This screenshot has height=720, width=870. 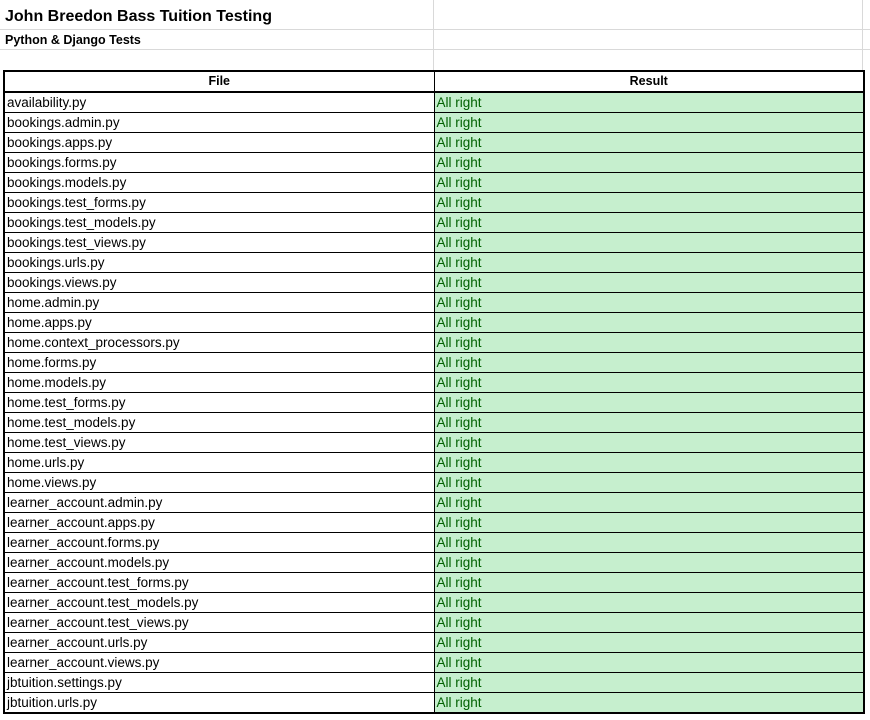 What do you see at coordinates (219, 482) in the screenshot?
I see `file-cell: home.views.py` at bounding box center [219, 482].